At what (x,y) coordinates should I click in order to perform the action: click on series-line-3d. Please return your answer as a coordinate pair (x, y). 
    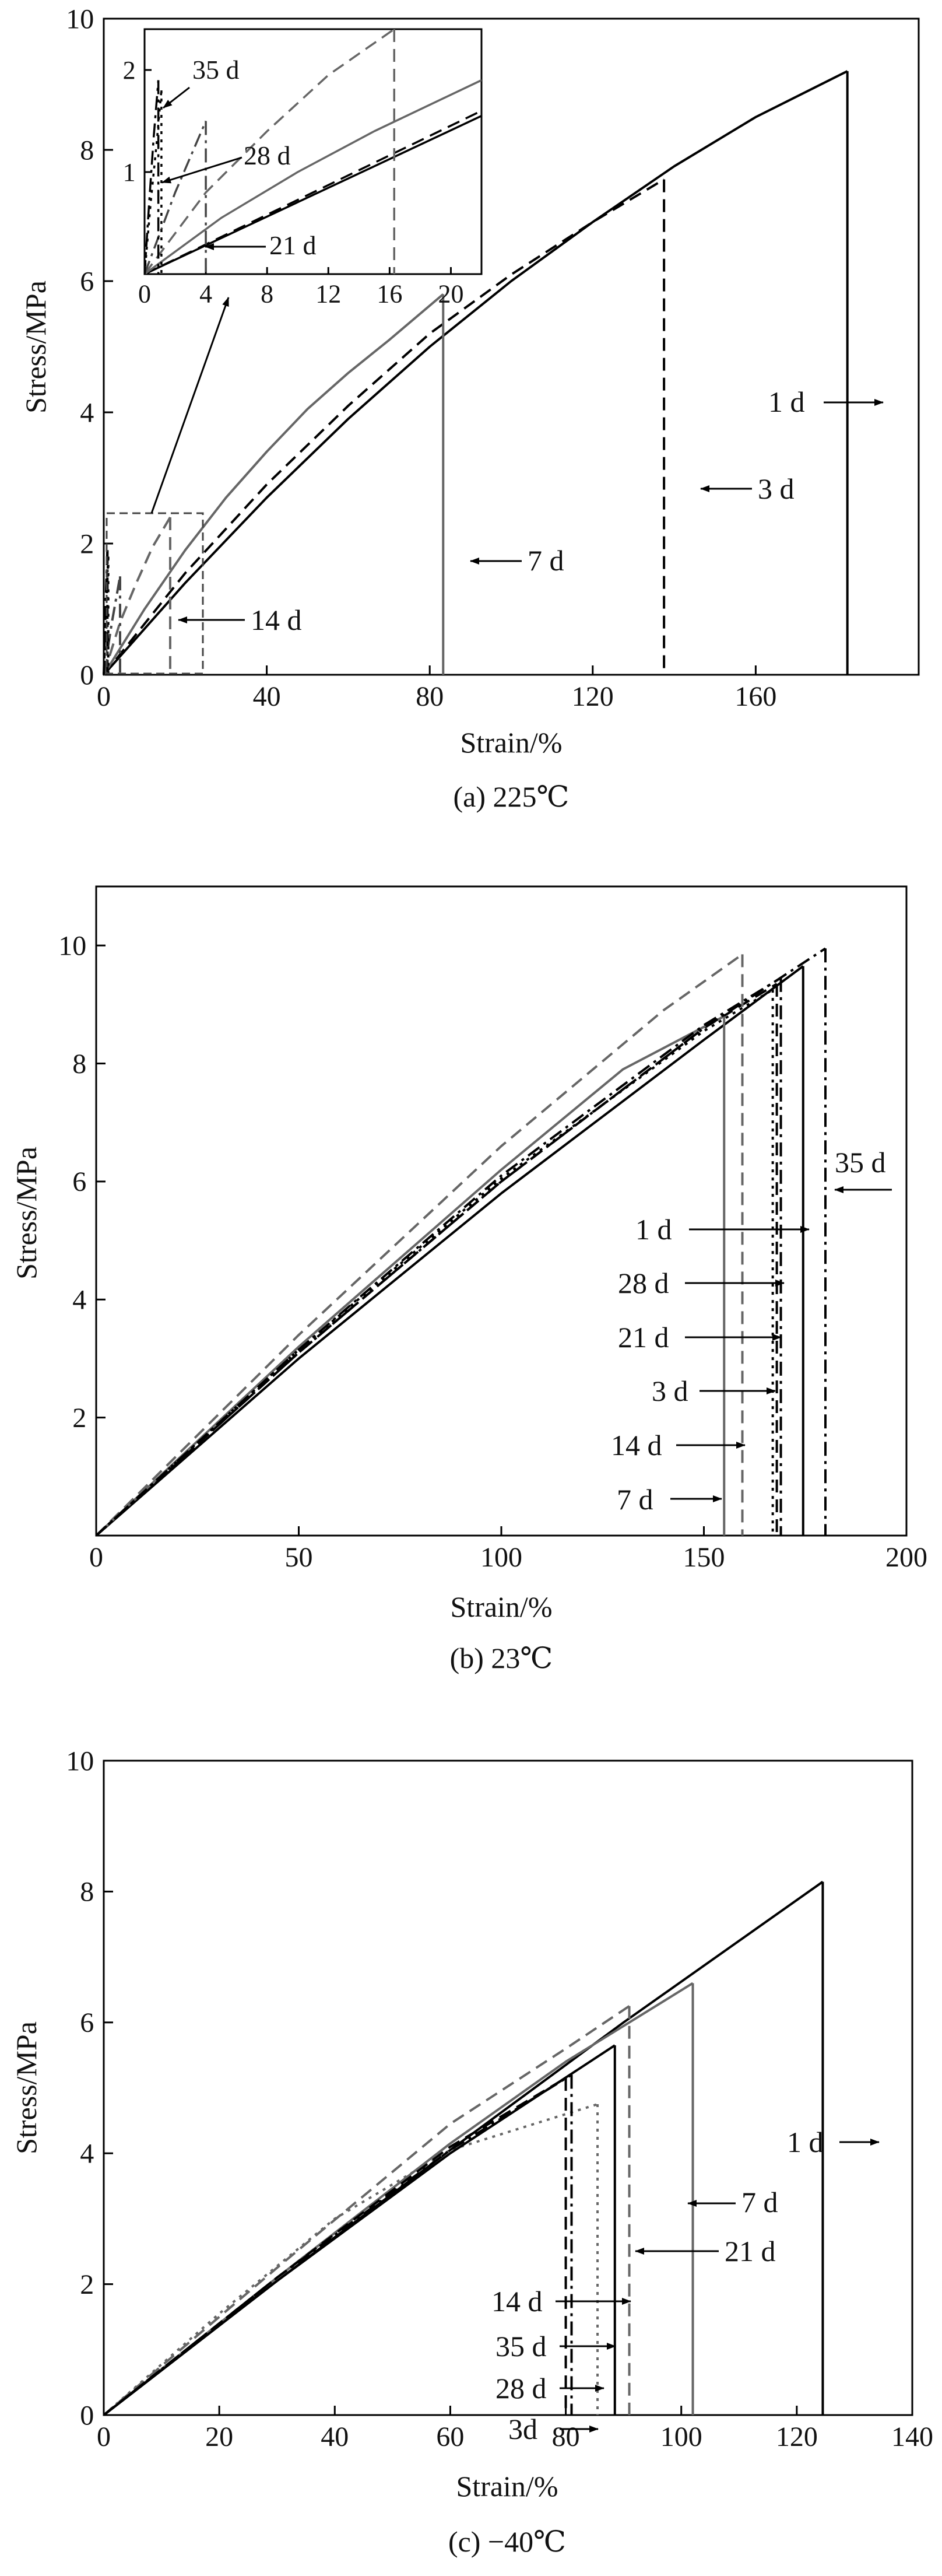
    Looking at the image, I should click on (335, 2246).